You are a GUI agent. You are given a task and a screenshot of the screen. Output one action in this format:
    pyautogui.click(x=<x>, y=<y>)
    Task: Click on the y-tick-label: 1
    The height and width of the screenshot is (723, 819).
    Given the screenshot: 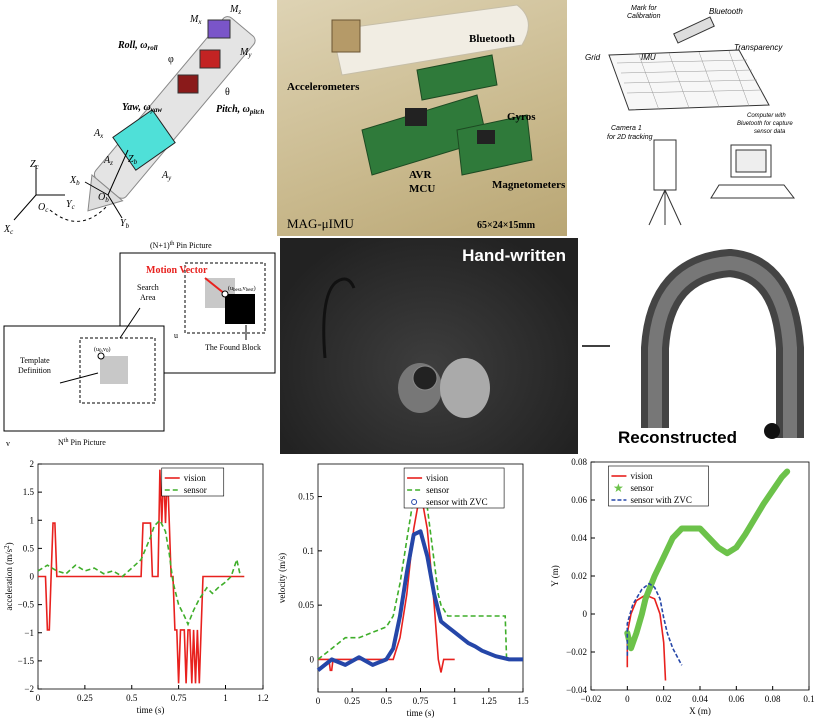 What is the action you would take?
    pyautogui.click(x=32, y=520)
    